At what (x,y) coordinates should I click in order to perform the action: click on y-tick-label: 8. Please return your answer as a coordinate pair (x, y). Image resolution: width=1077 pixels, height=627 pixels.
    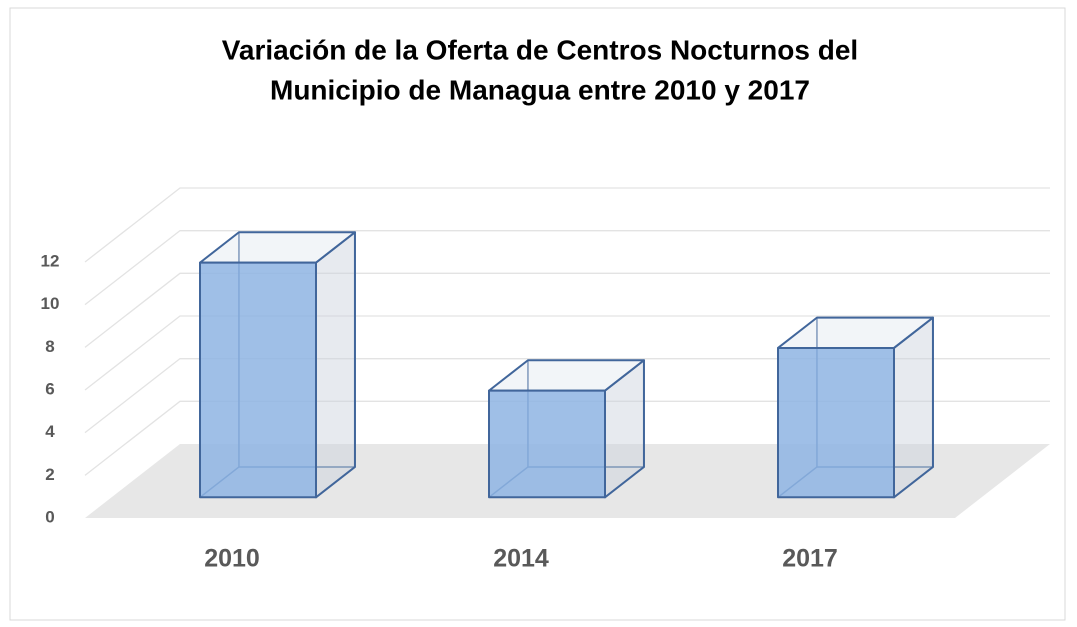
    Looking at the image, I should click on (49, 346).